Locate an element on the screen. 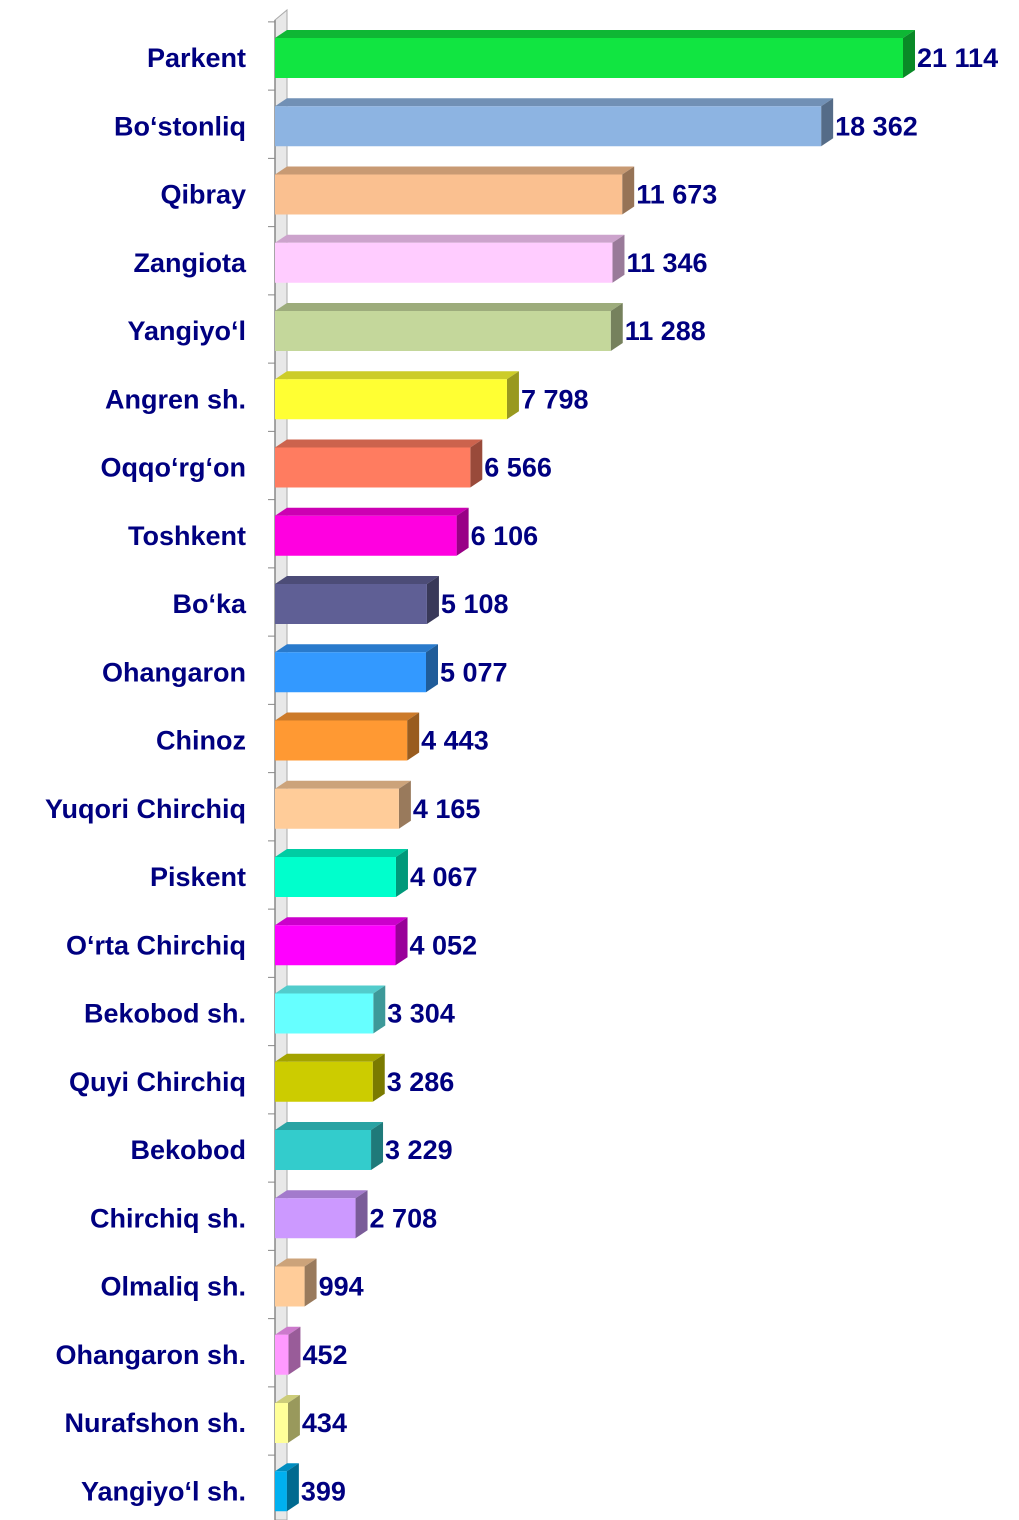 The height and width of the screenshot is (1520, 1019). category-label: Chinoz is located at coordinates (201, 741).